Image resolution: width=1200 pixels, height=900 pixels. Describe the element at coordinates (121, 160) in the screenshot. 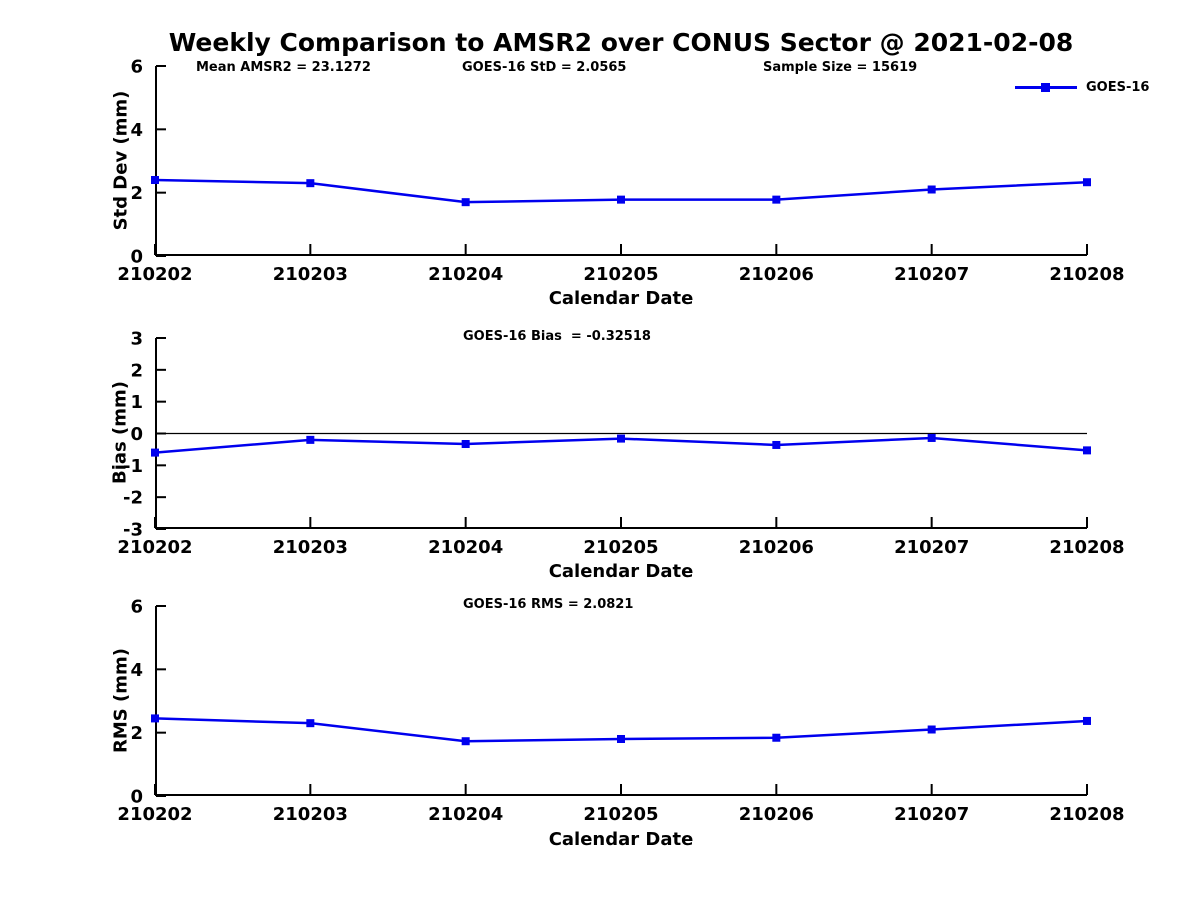

I see `stddev-y-axis-label: Std Dev (mm)` at that location.